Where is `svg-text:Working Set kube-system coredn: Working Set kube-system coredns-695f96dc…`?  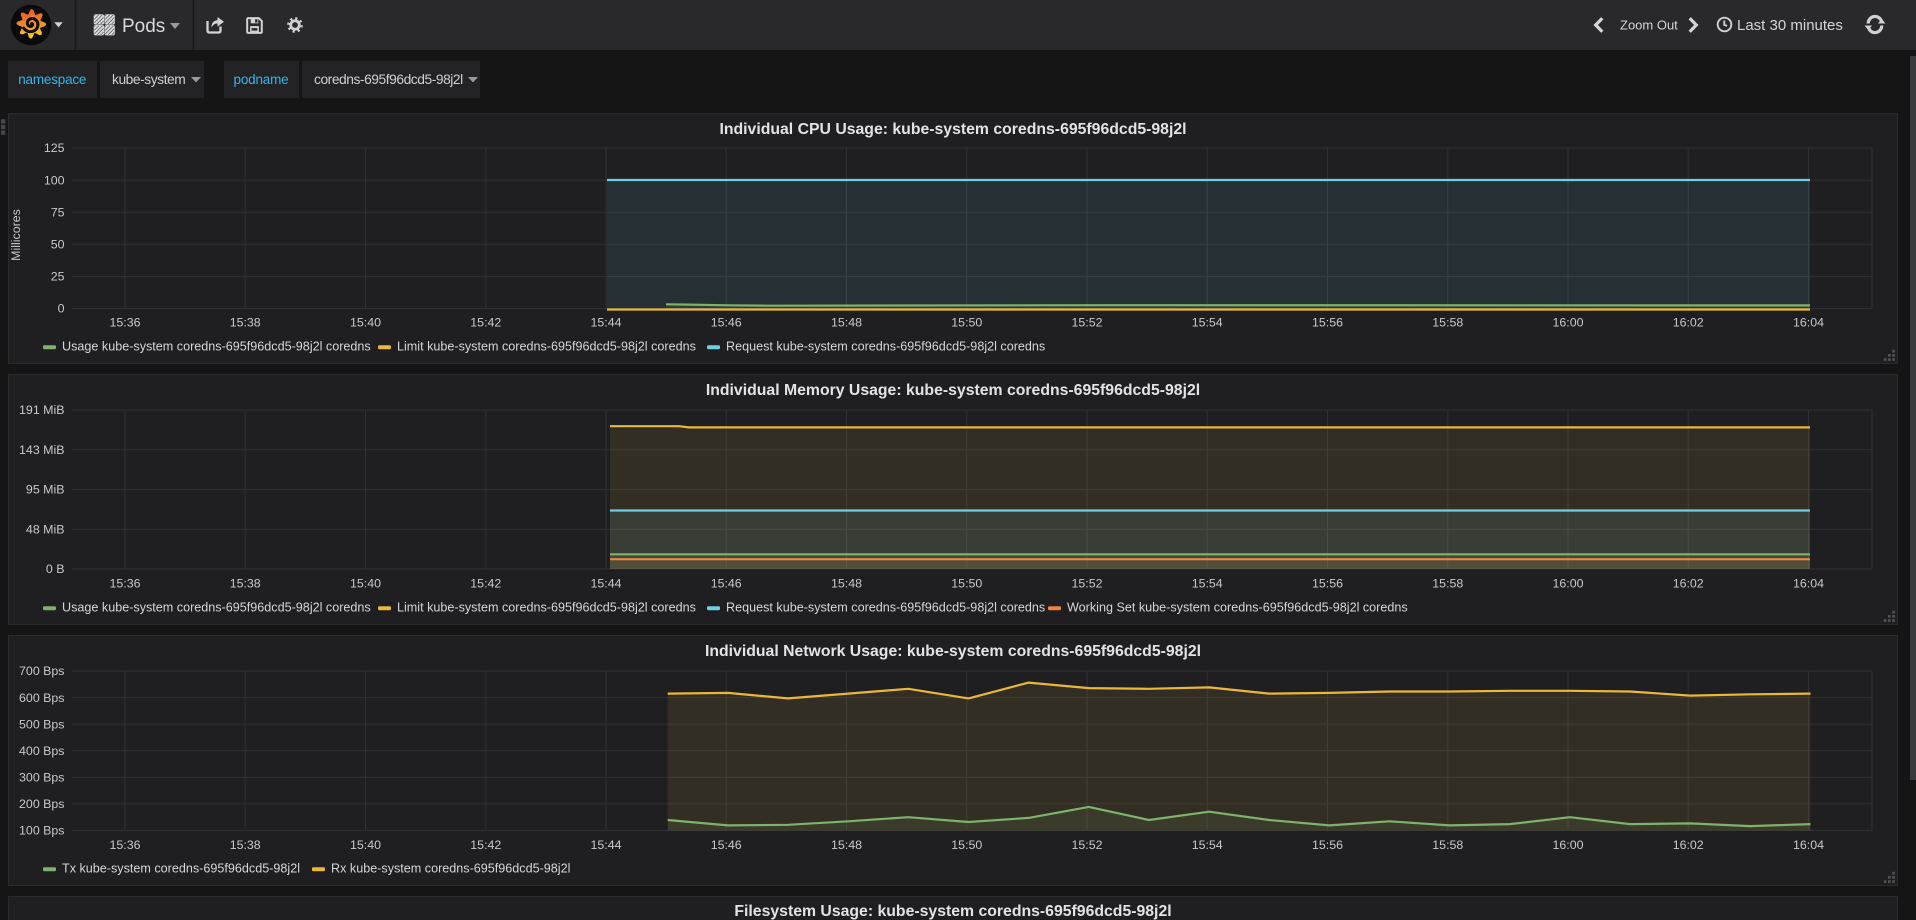
svg-text:Working Set kube-system coredn: Working Set kube-system coredns-695f96dc… is located at coordinates (1237, 608).